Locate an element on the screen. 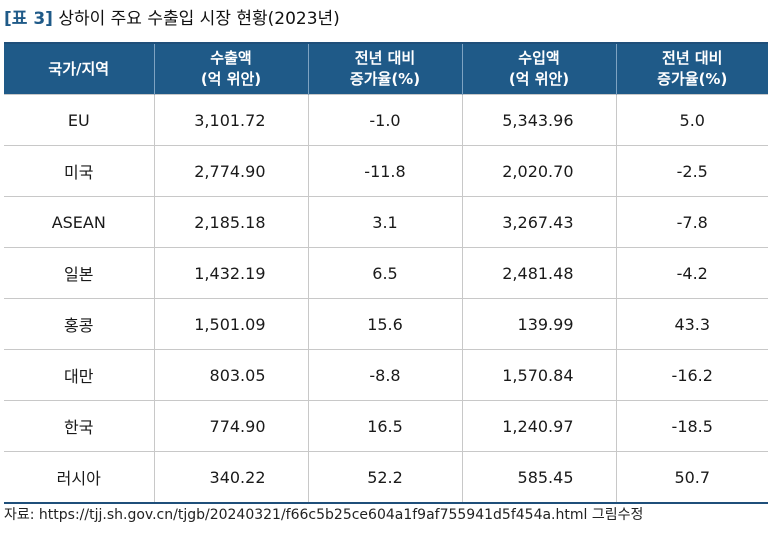  import-growth-cell: -7.8 is located at coordinates (691, 222).